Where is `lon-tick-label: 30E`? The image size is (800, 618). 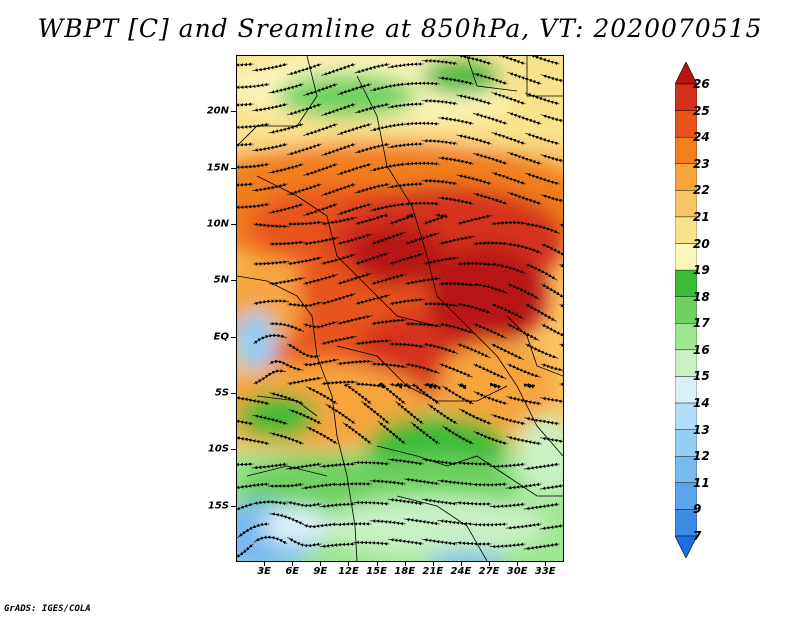 lon-tick-label: 30E is located at coordinates (517, 571).